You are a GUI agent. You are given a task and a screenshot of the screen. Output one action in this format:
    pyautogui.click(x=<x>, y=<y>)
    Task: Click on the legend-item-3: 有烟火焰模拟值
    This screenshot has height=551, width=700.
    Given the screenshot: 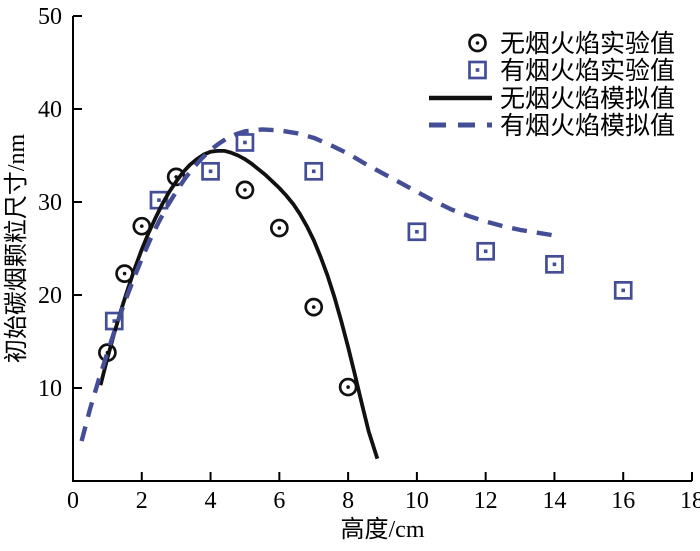 What is the action you would take?
    pyautogui.click(x=552, y=126)
    